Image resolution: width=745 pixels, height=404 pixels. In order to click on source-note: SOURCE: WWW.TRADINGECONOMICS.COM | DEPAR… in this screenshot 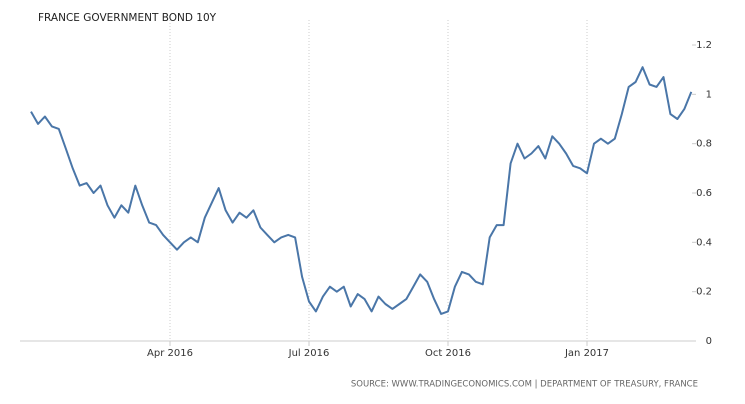, I will do `click(524, 385)`.